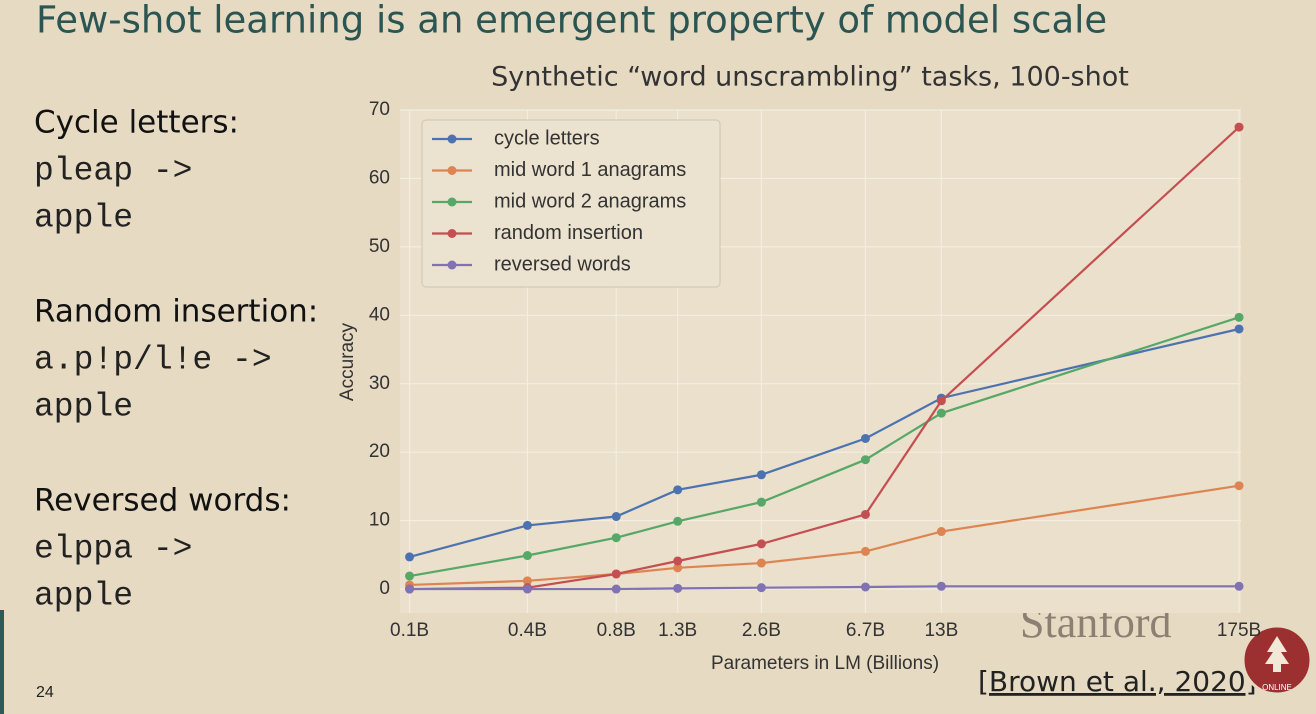  I want to click on y-tick-label: 10, so click(379, 520).